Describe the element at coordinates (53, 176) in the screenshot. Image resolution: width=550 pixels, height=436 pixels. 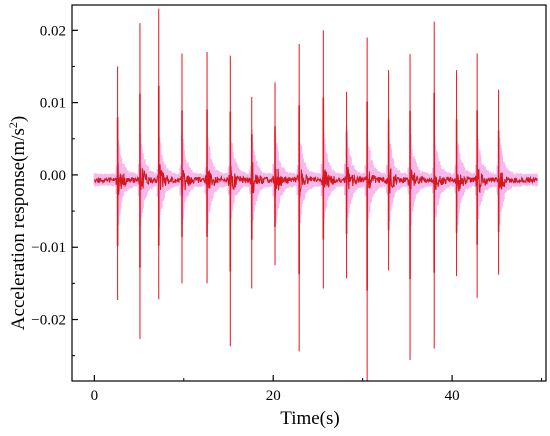
I see `y-tick-label: 0.00` at that location.